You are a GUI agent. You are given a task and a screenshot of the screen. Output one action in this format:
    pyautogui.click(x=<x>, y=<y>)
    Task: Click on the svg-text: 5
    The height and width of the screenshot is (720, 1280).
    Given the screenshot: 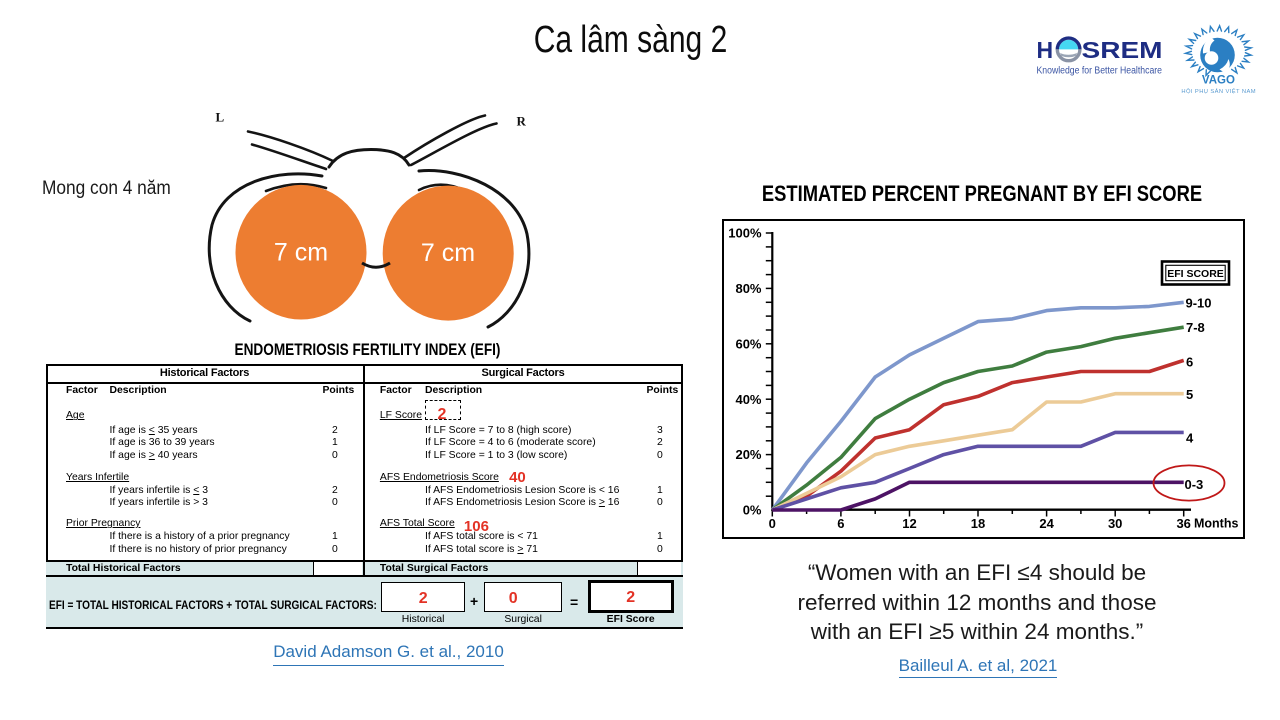 What is the action you would take?
    pyautogui.click(x=1189, y=394)
    